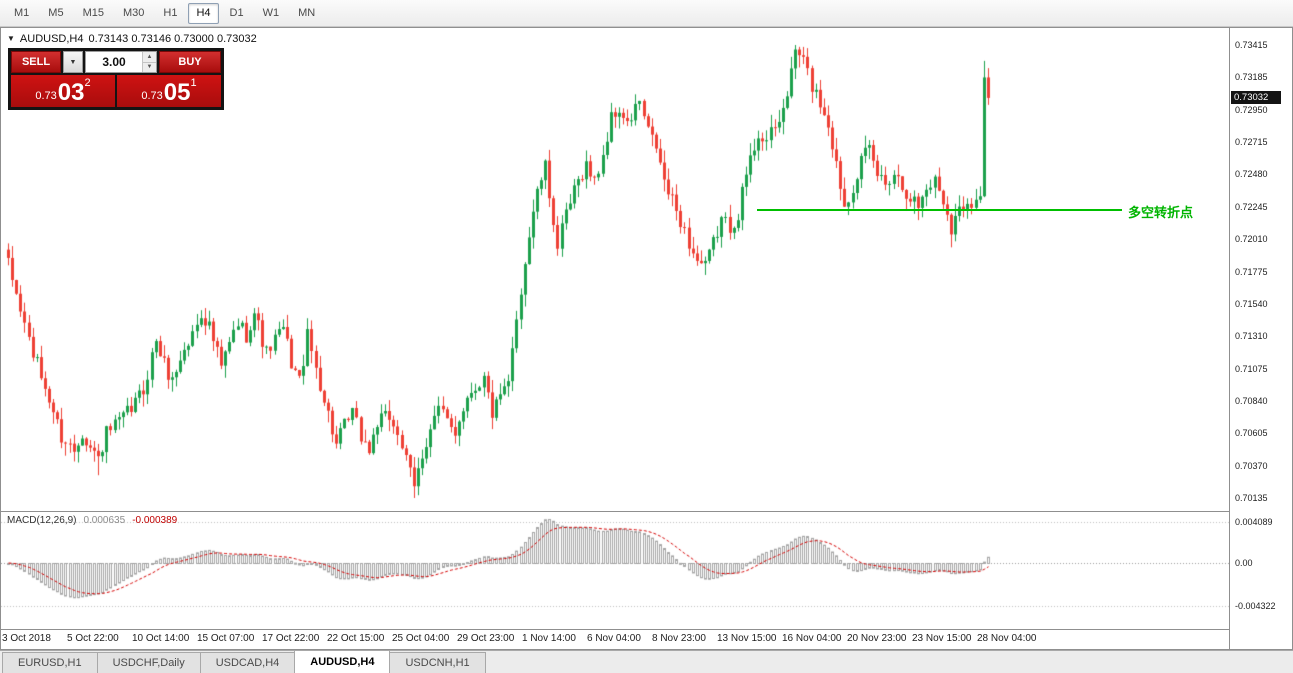 The image size is (1293, 673). What do you see at coordinates (116, 79) in the screenshot?
I see `one-click-trade-widget: SELL ▼ ▲ ▼ BUY 0.73 03 2 0.73 05` at bounding box center [116, 79].